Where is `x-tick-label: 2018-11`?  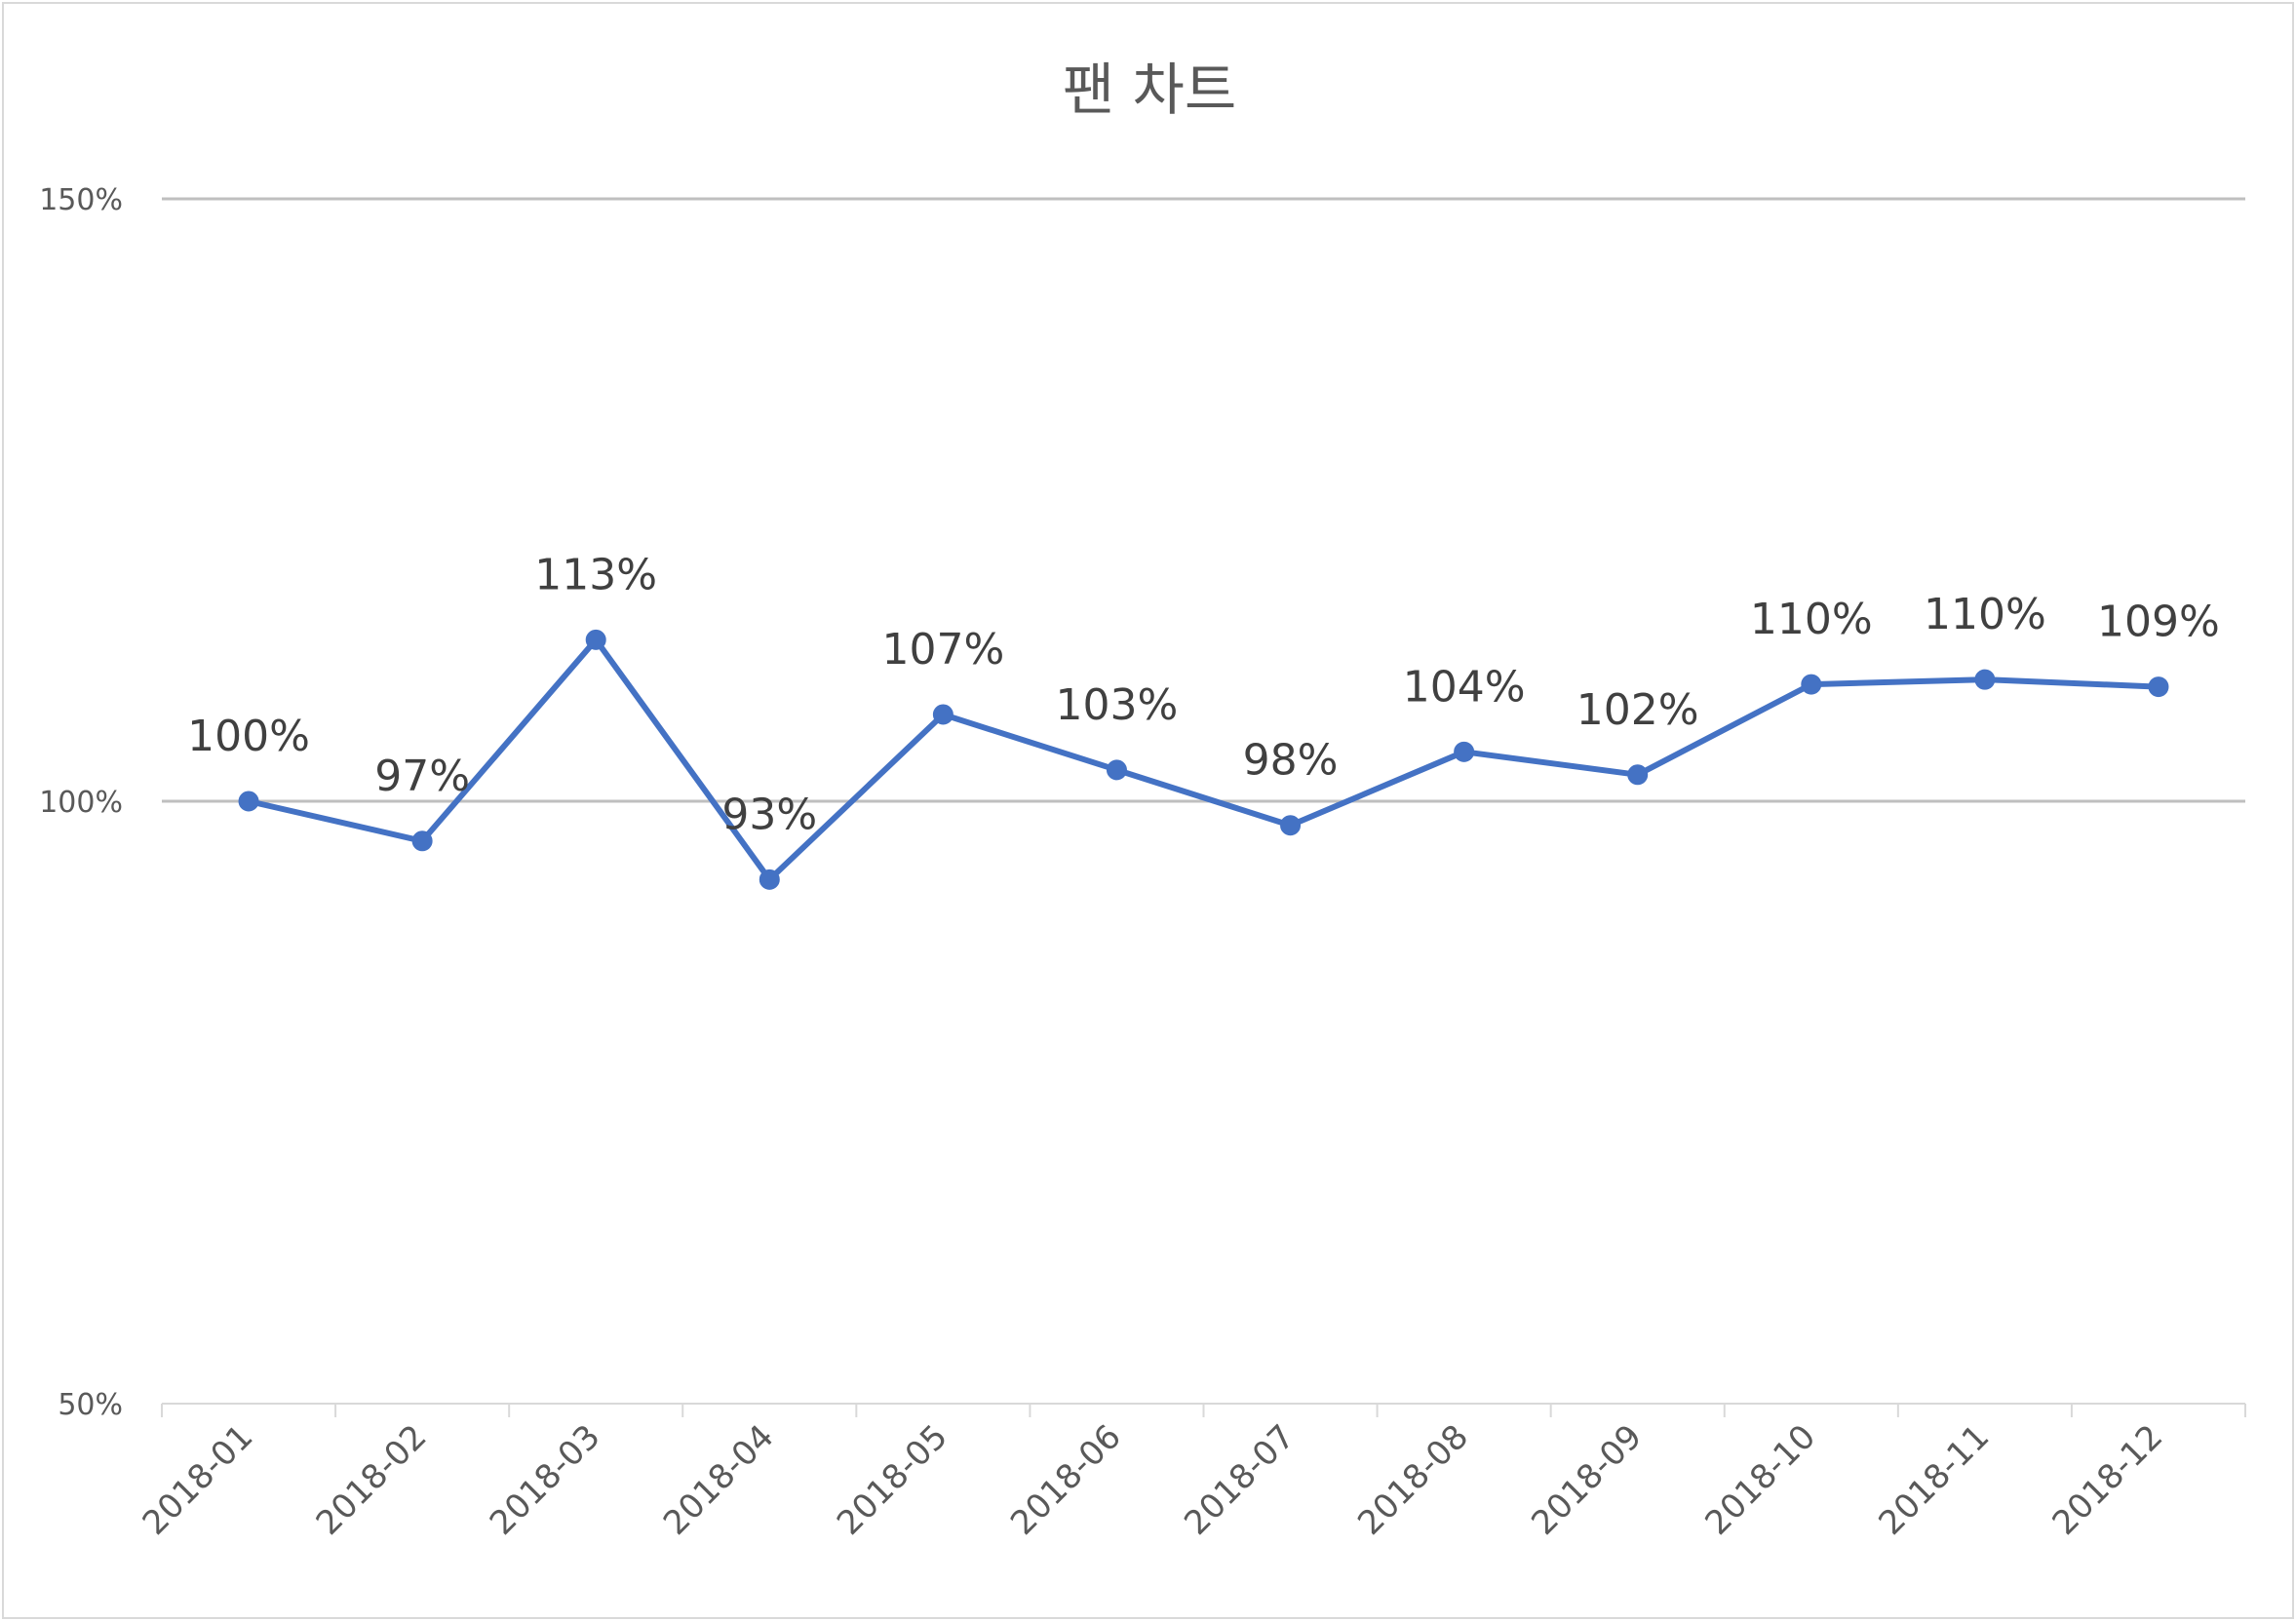
x-tick-label: 2018-11 is located at coordinates (1935, 1480).